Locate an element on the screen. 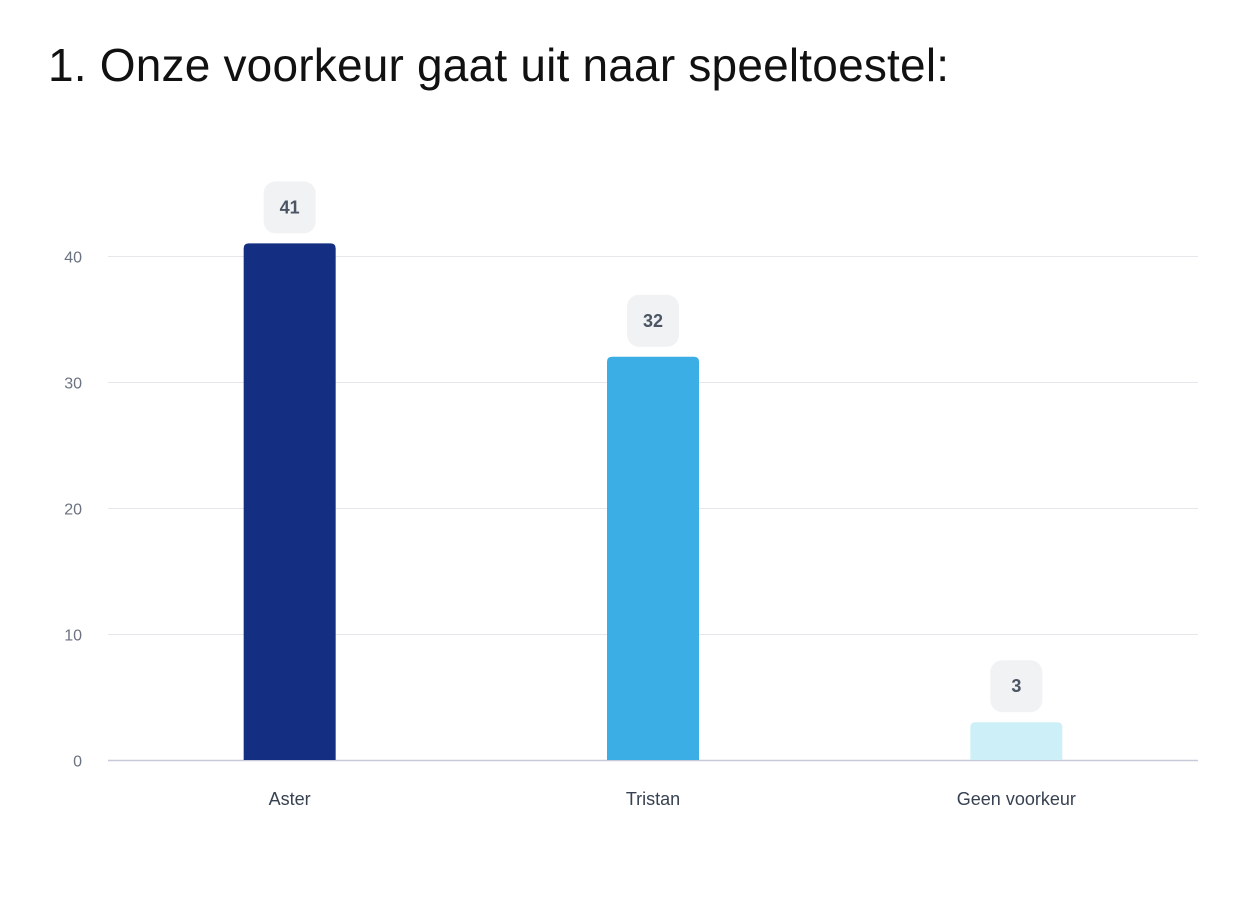  data-label: 41 is located at coordinates (290, 207).